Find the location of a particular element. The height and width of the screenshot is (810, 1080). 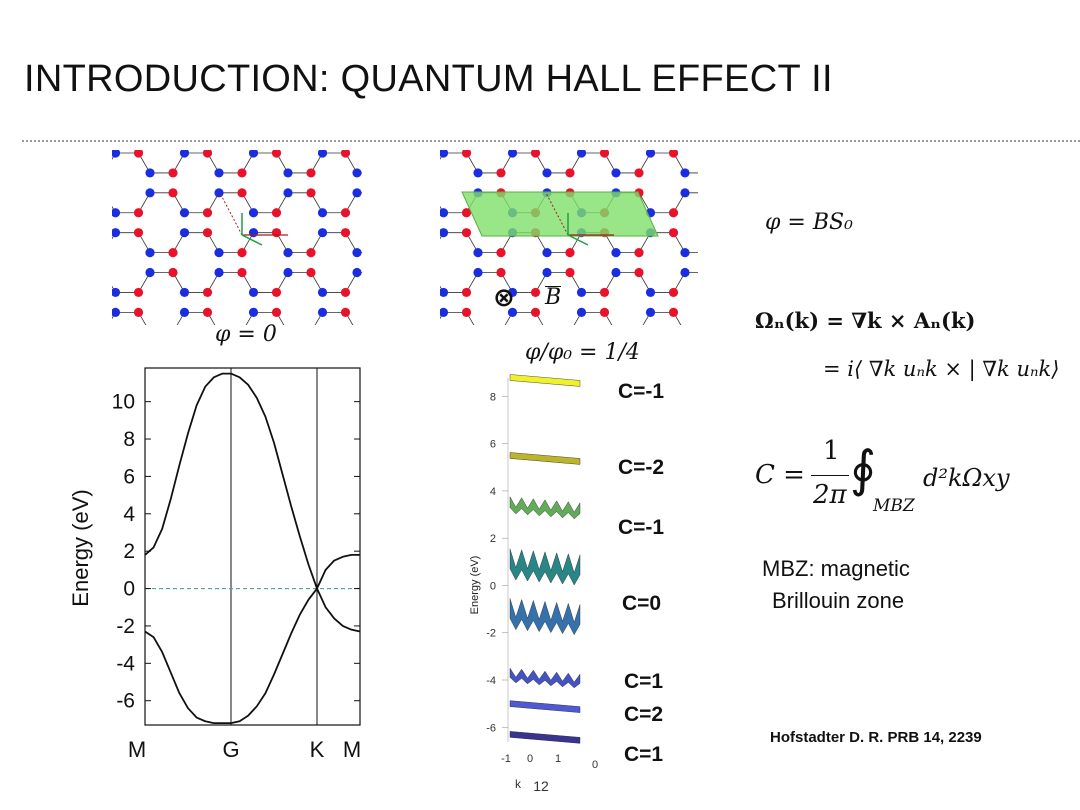

magnetic-field-label: B is located at coordinates (553, 297).